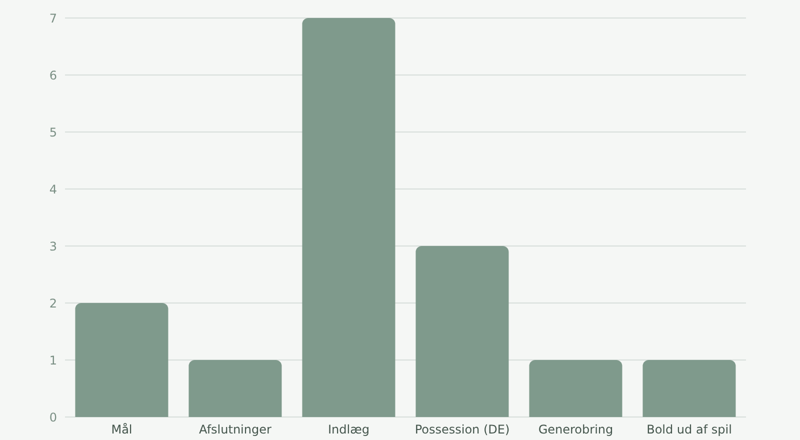 This screenshot has width=800, height=440. What do you see at coordinates (53, 75) in the screenshot?
I see `y-tick-label: 6` at bounding box center [53, 75].